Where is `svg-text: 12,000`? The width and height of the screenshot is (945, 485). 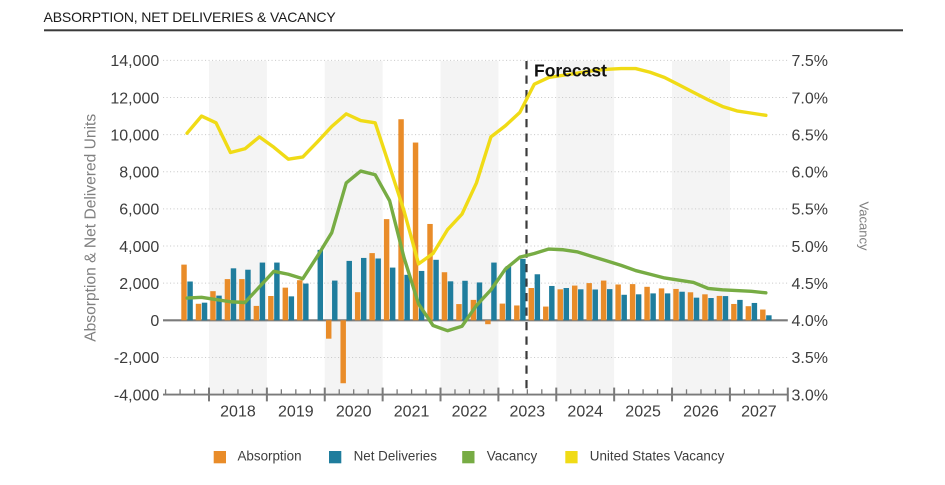
svg-text: 12,000 is located at coordinates (134, 98).